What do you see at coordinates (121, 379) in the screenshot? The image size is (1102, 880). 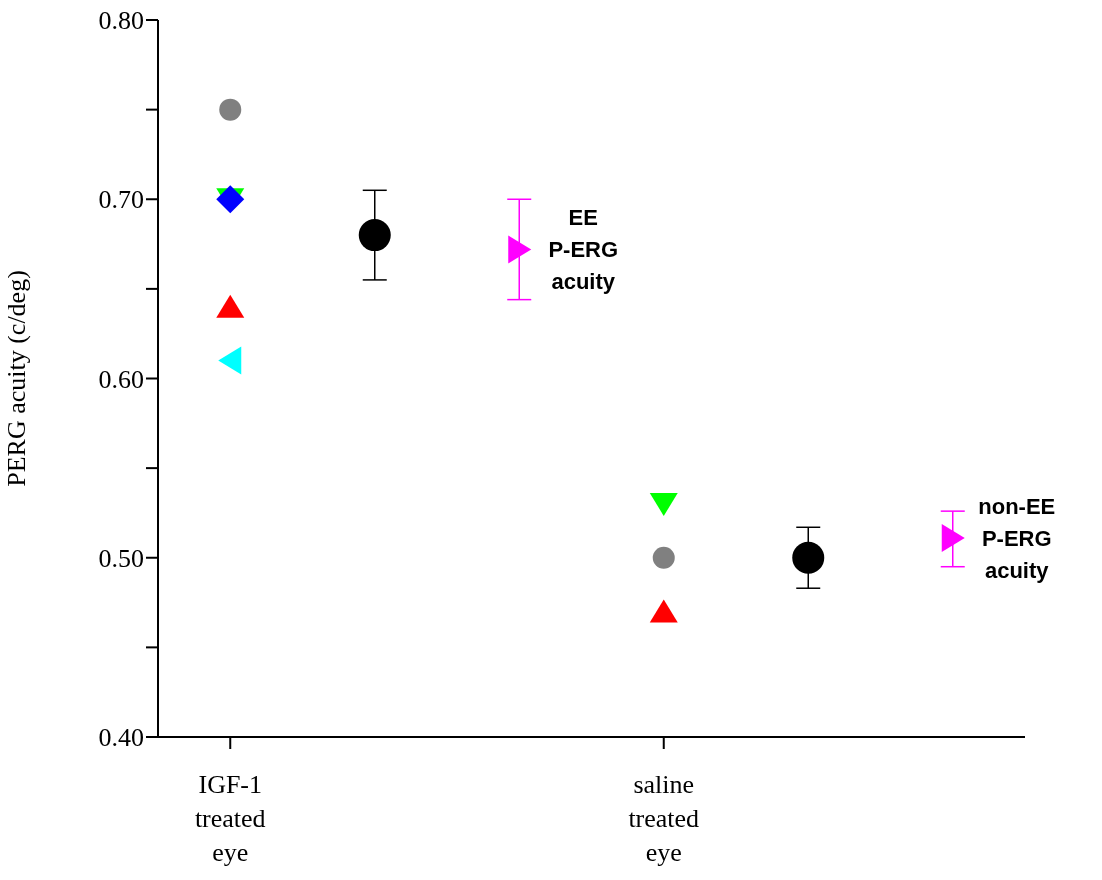 I see `y-tick-label: 0.60` at bounding box center [121, 379].